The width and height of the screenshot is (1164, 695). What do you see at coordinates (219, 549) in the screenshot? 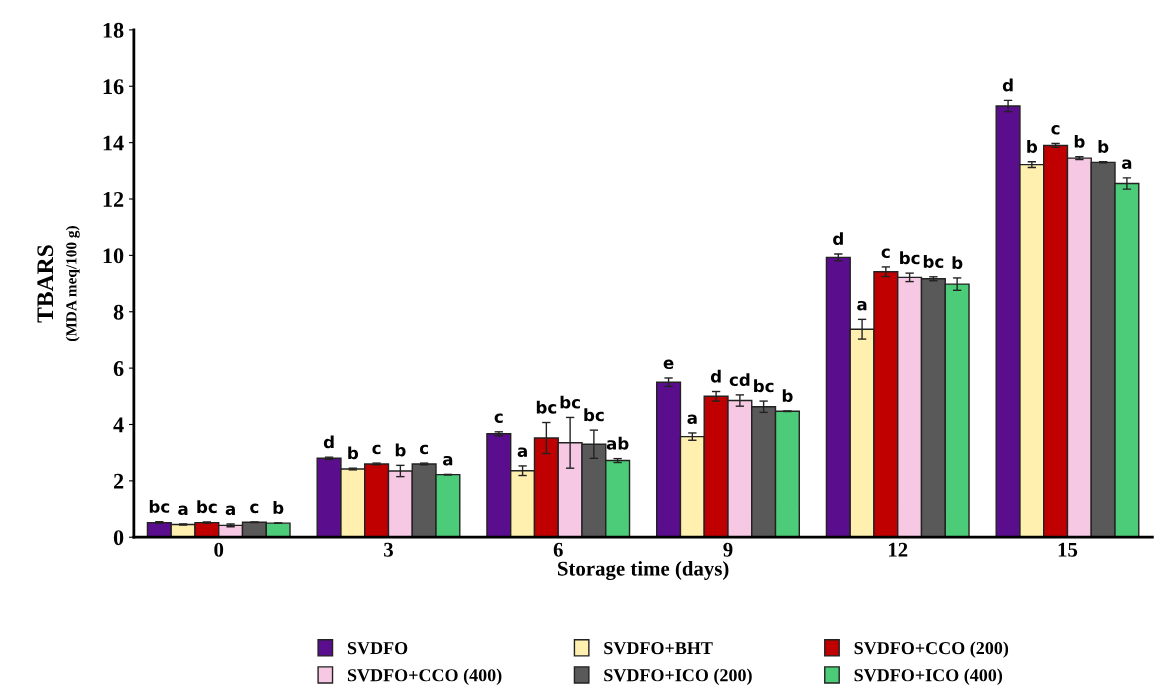
I see `x-tick-label: 0` at bounding box center [219, 549].